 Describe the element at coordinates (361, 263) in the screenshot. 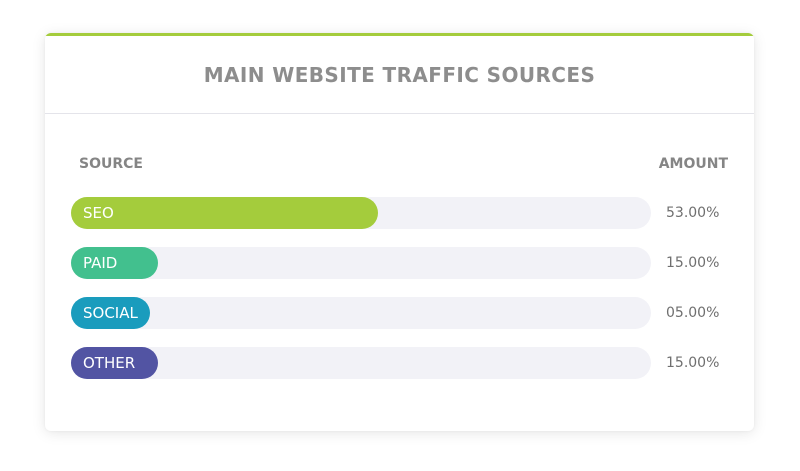

I see `bar-track: PAID` at that location.